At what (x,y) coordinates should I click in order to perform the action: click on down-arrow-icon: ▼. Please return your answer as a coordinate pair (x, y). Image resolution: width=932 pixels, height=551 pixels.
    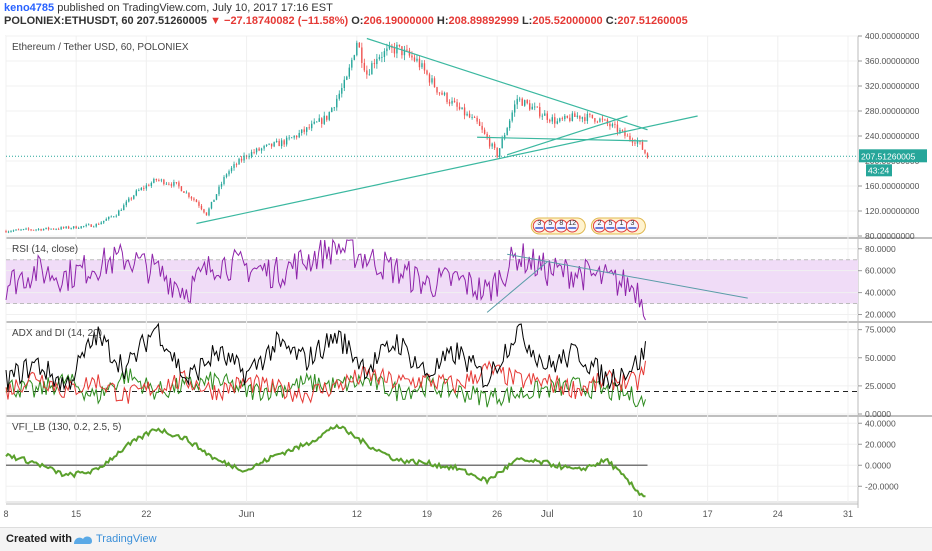
    Looking at the image, I should click on (215, 21).